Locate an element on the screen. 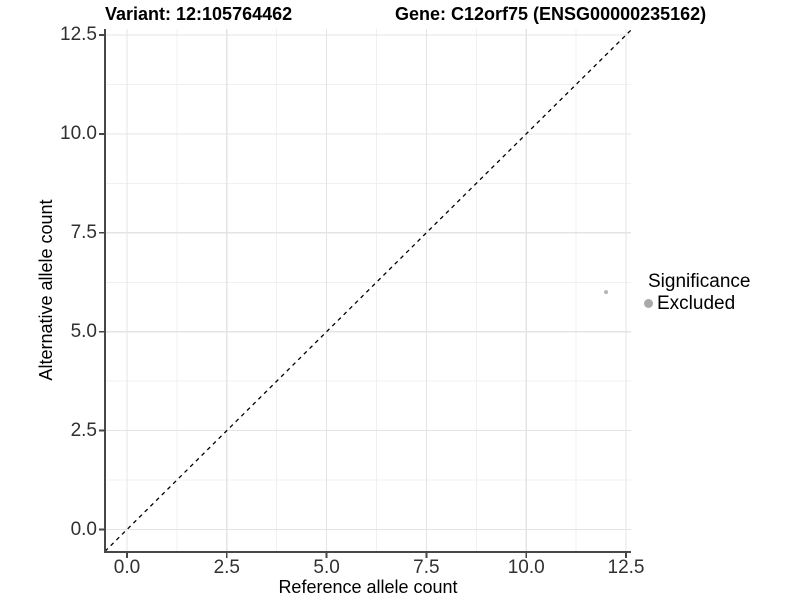 This screenshot has width=800, height=600. plot-title-variant: Variant: 12:105764462 is located at coordinates (199, 14).